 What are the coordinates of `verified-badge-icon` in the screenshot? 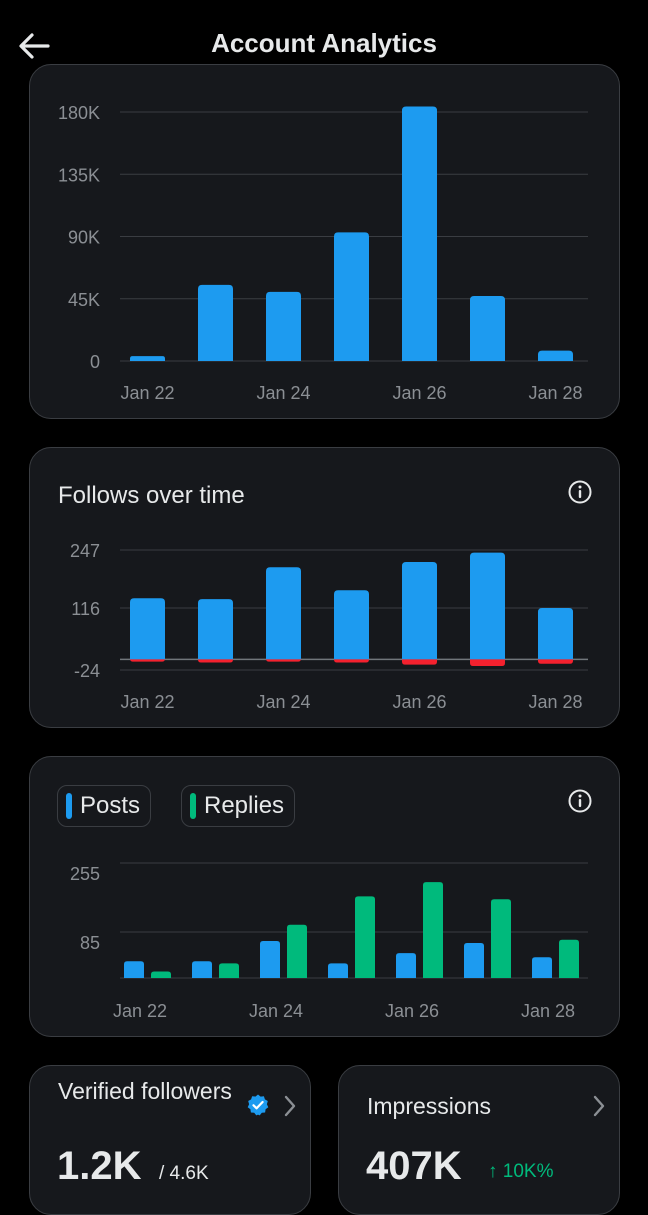 It's located at (258, 1105).